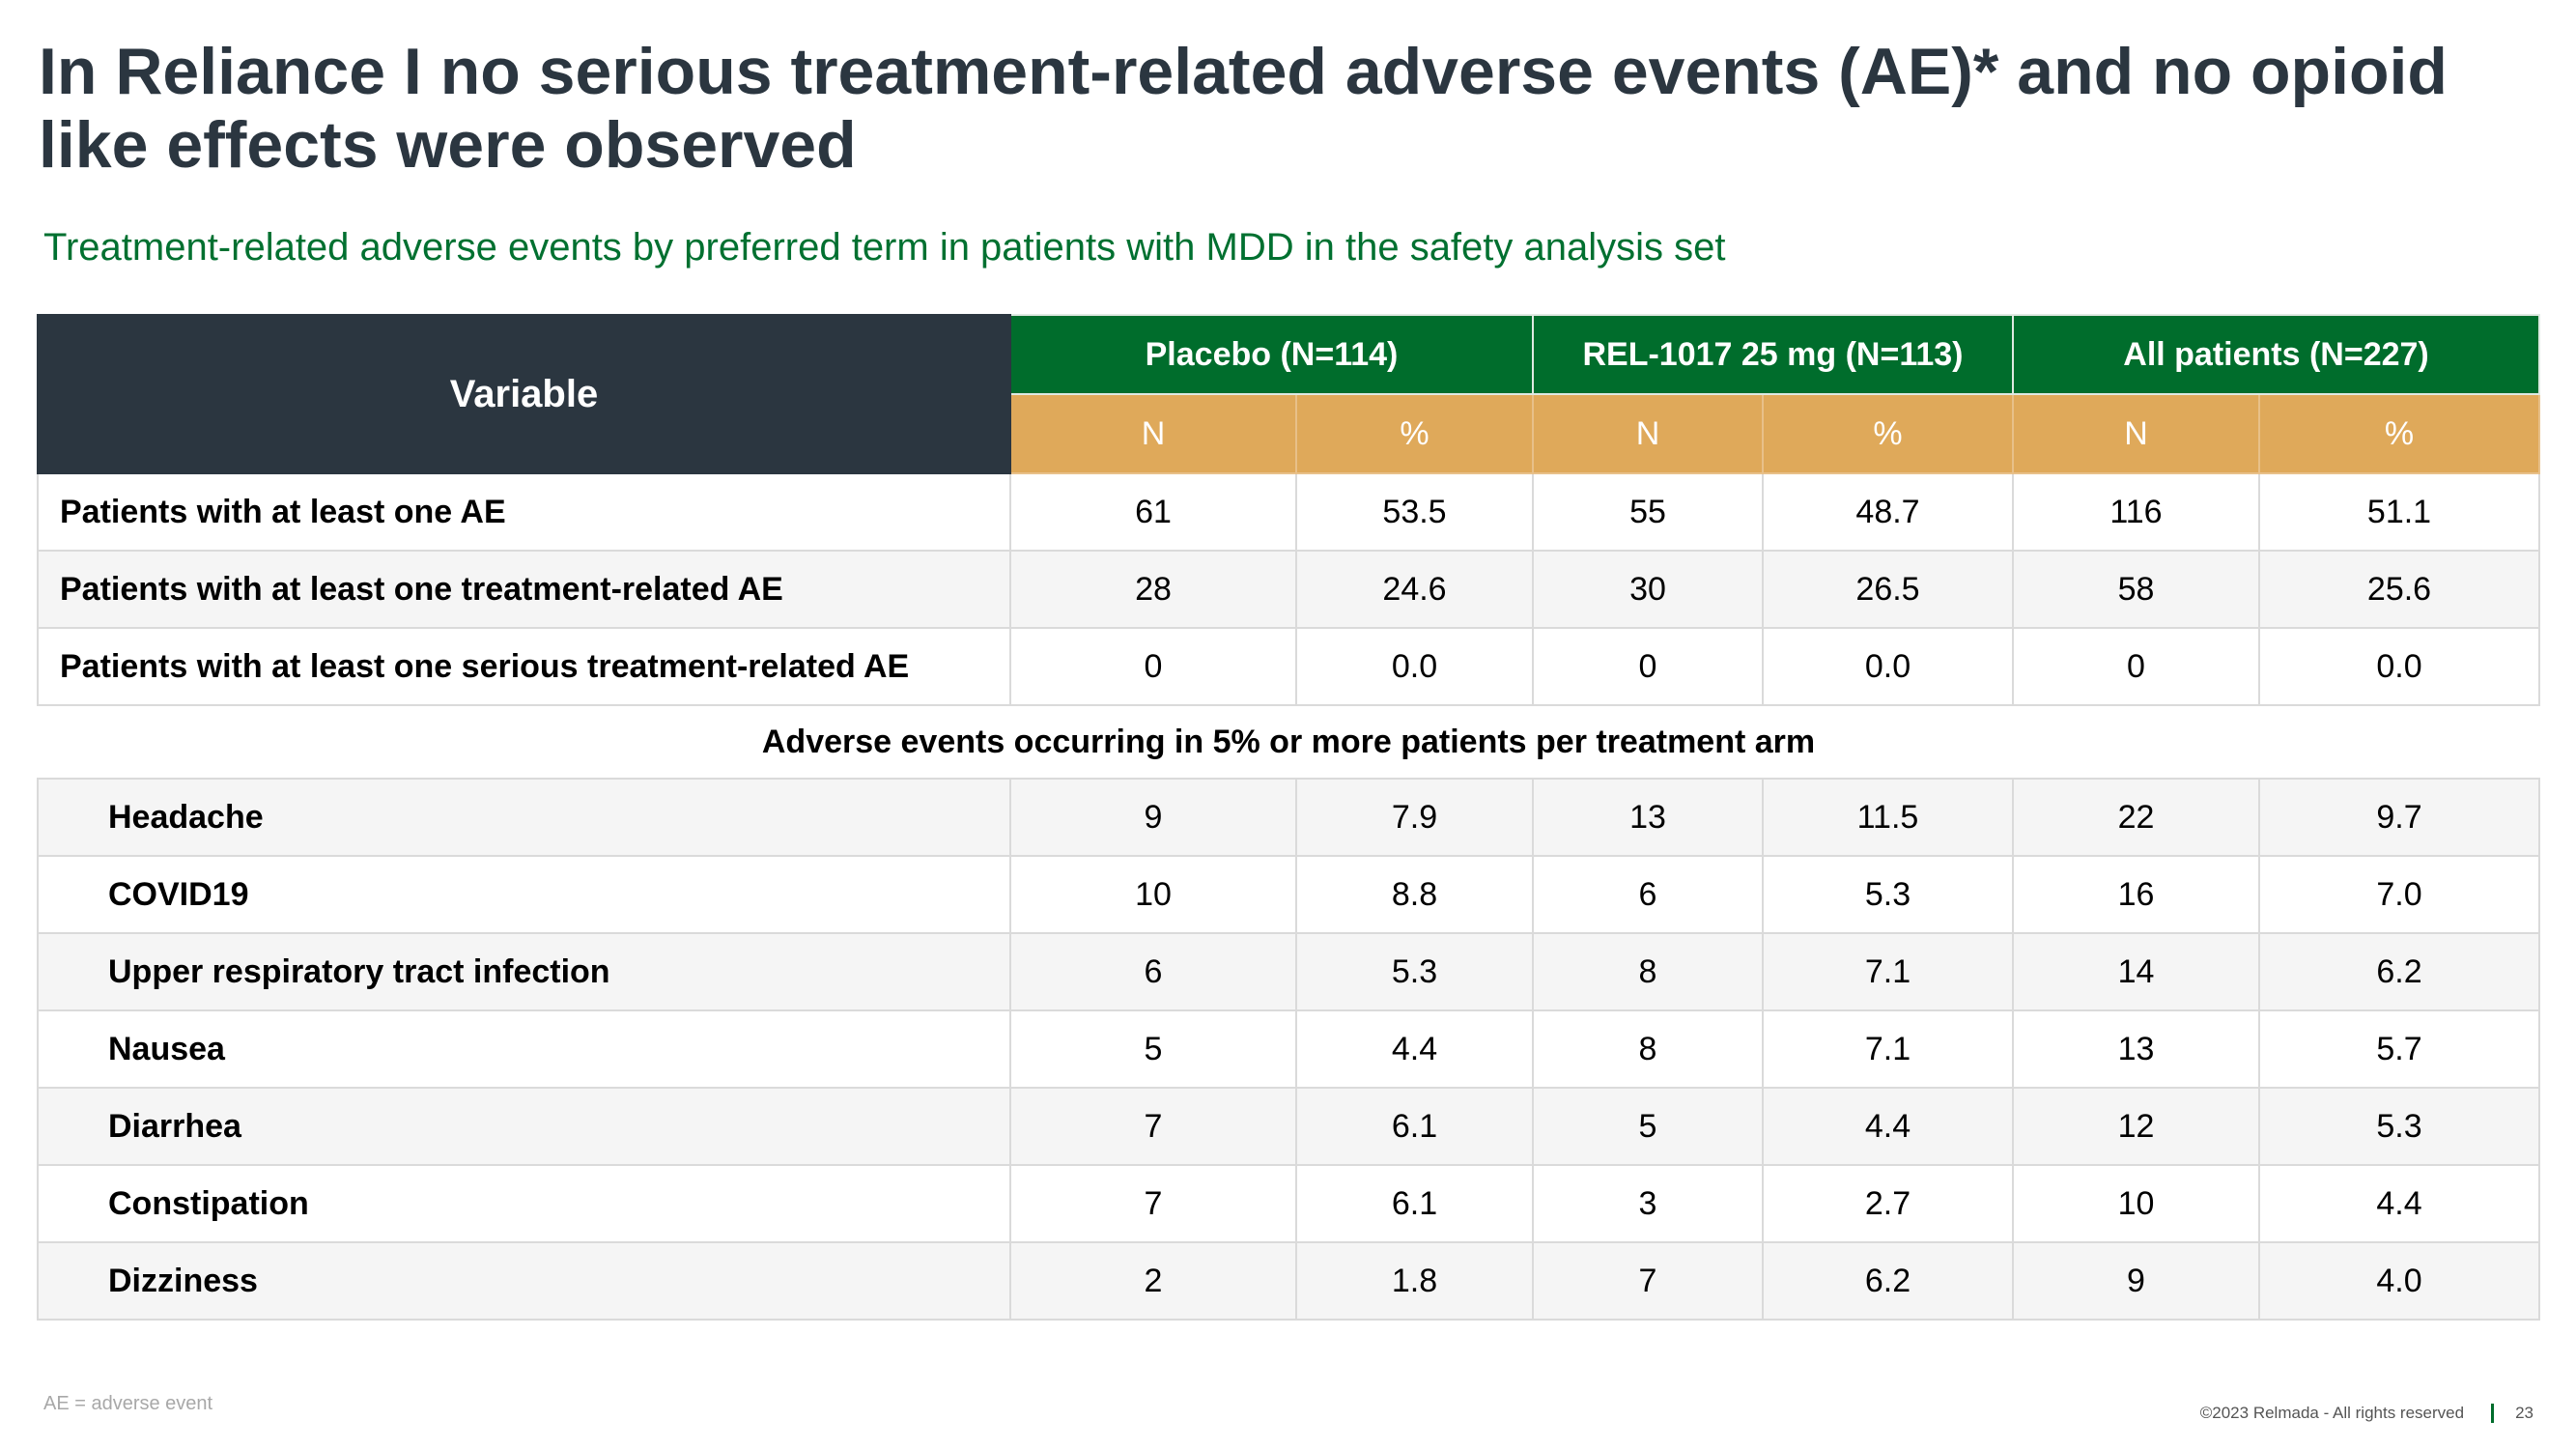  Describe the element at coordinates (1414, 589) in the screenshot. I see `cell-percent: 24.6` at that location.